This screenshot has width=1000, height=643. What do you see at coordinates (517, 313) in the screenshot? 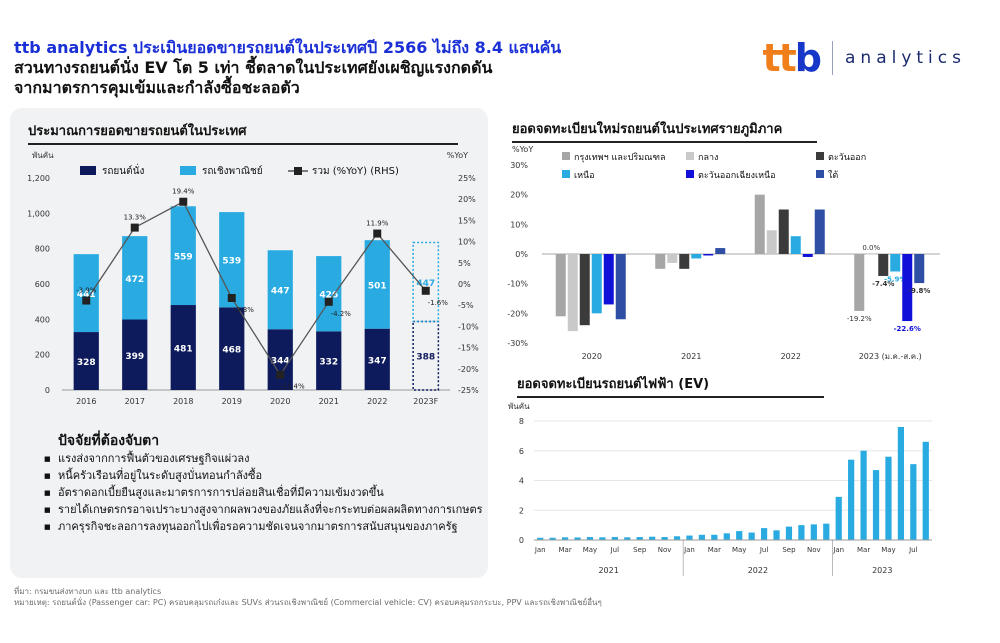
I see `y-tick-label: -20%` at bounding box center [517, 313].